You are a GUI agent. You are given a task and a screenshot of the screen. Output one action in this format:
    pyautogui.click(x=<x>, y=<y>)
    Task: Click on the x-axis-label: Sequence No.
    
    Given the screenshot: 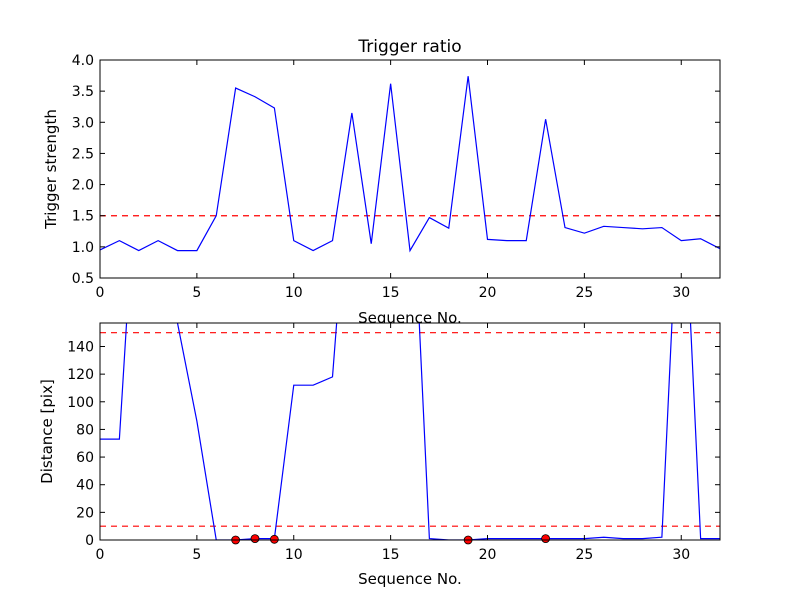 What is the action you would take?
    pyautogui.click(x=410, y=579)
    